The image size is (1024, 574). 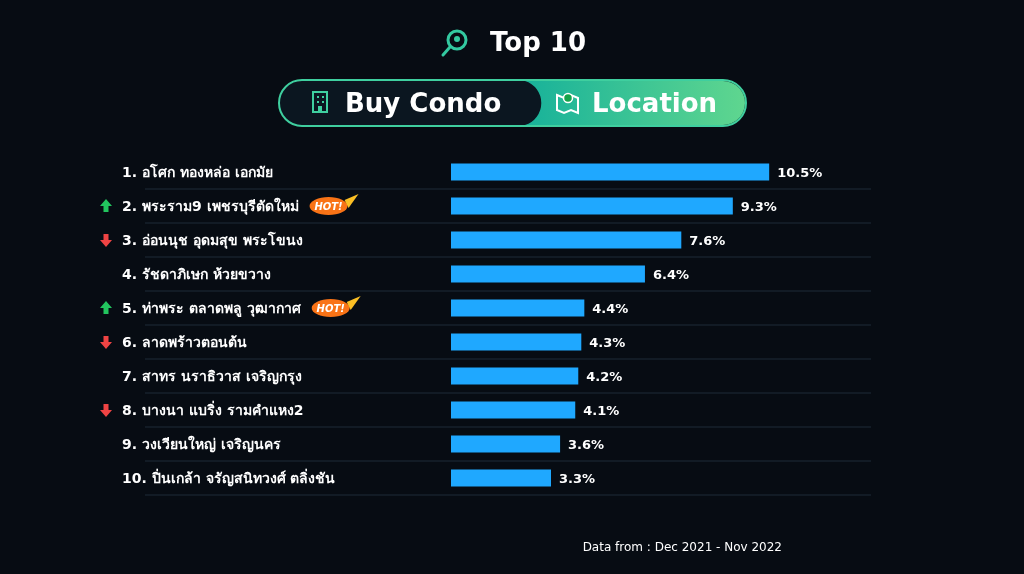 I want to click on y-tick-label: 7. สาทร นราธิวาส เจริญกรุง, so click(x=212, y=376).